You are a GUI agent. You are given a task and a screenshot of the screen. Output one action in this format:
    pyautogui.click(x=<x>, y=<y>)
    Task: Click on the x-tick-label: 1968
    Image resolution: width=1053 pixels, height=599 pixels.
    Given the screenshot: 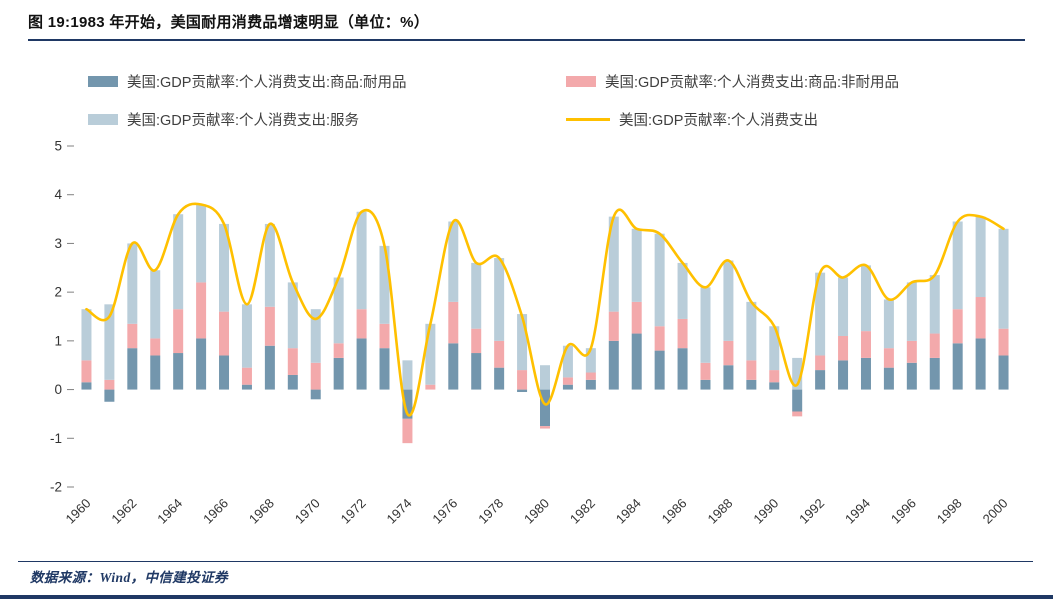 What is the action you would take?
    pyautogui.click(x=261, y=511)
    